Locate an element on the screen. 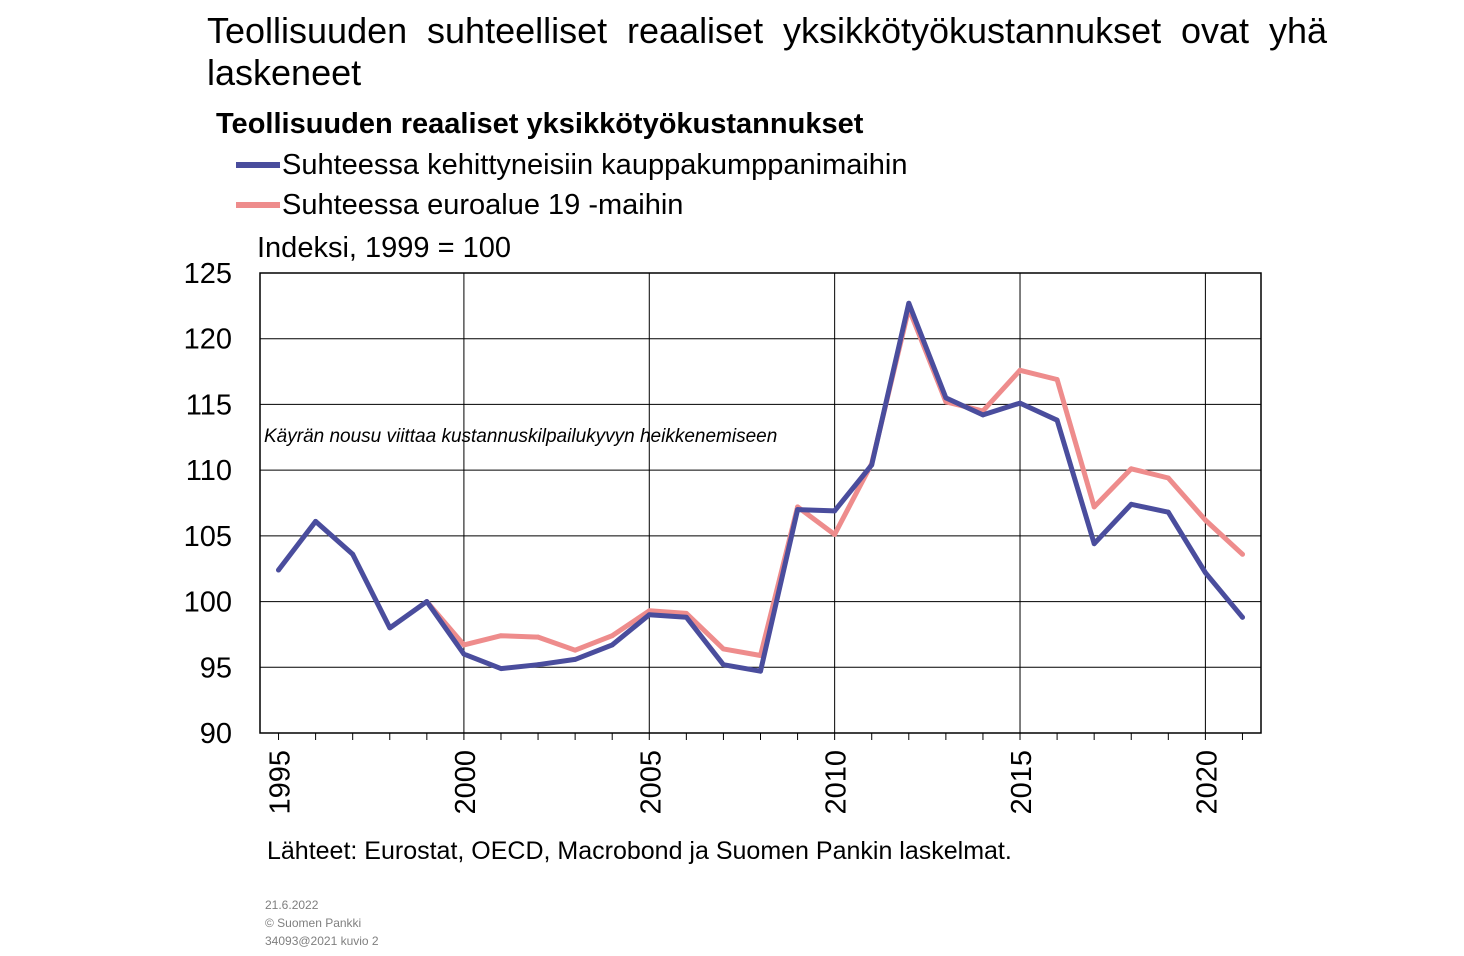 The height and width of the screenshot is (956, 1464). legend-swatch-advanced-partners is located at coordinates (258, 165).